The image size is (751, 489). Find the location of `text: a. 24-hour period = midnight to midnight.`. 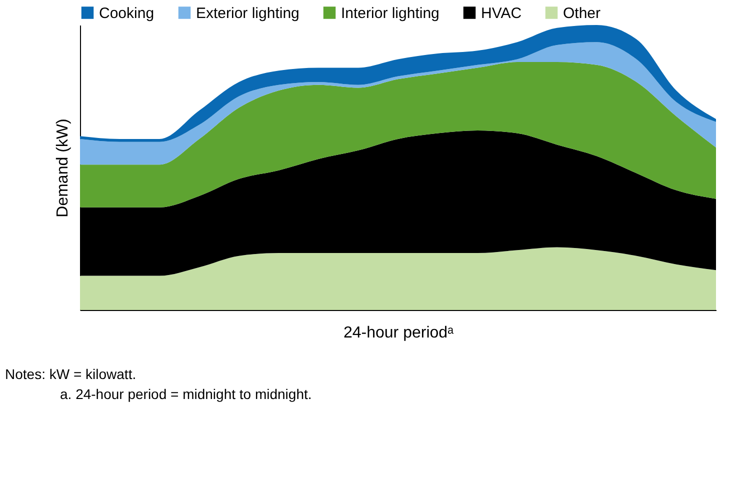

text: a. 24-hour period = midnight to midnight. is located at coordinates (186, 394).